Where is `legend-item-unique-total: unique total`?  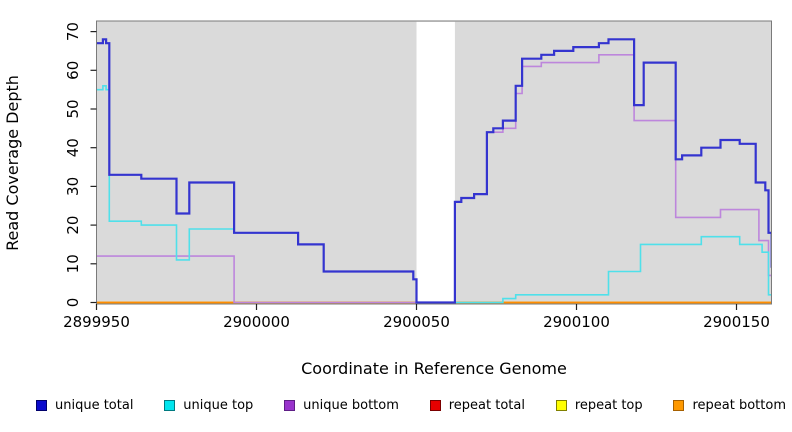 legend-item-unique-total: unique total is located at coordinates (84, 405).